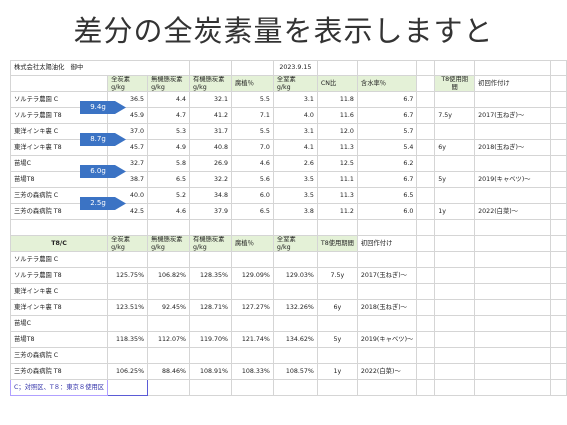  Describe the element at coordinates (513, 115) in the screenshot. I see `top-row-crop: 2017(玉ねぎ)～` at that location.